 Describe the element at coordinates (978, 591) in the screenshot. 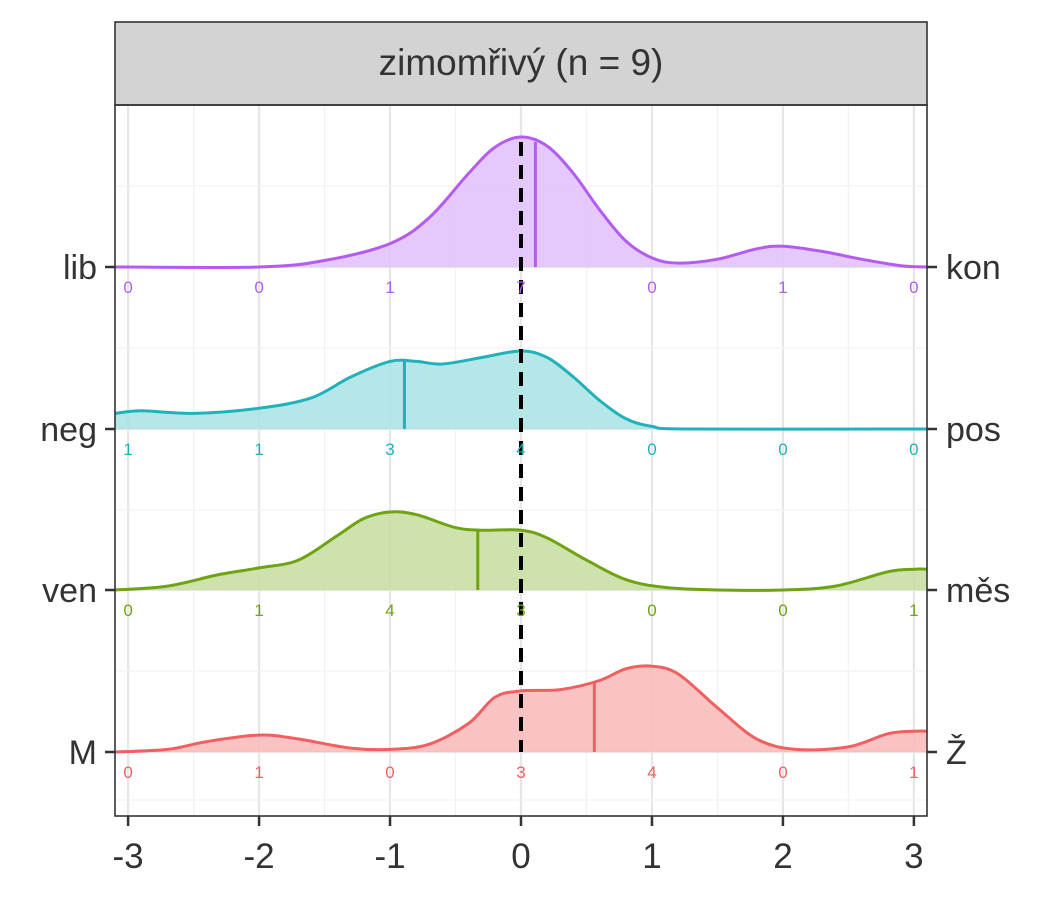

I see `y-label-right: měs` at that location.